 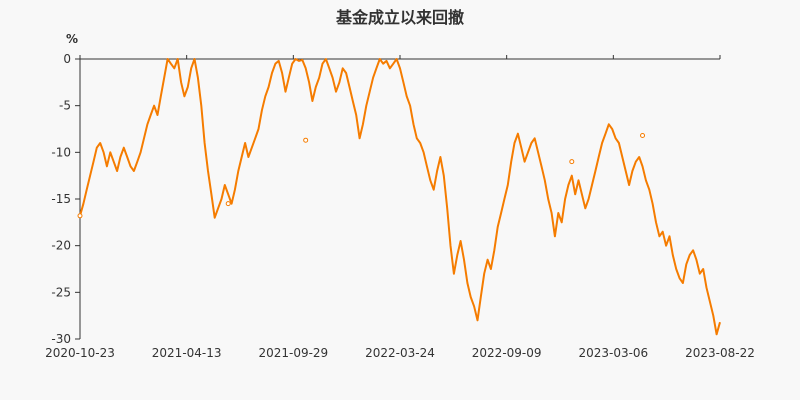 What do you see at coordinates (61, 152) in the screenshot?
I see `y-tick-label: -10` at bounding box center [61, 152].